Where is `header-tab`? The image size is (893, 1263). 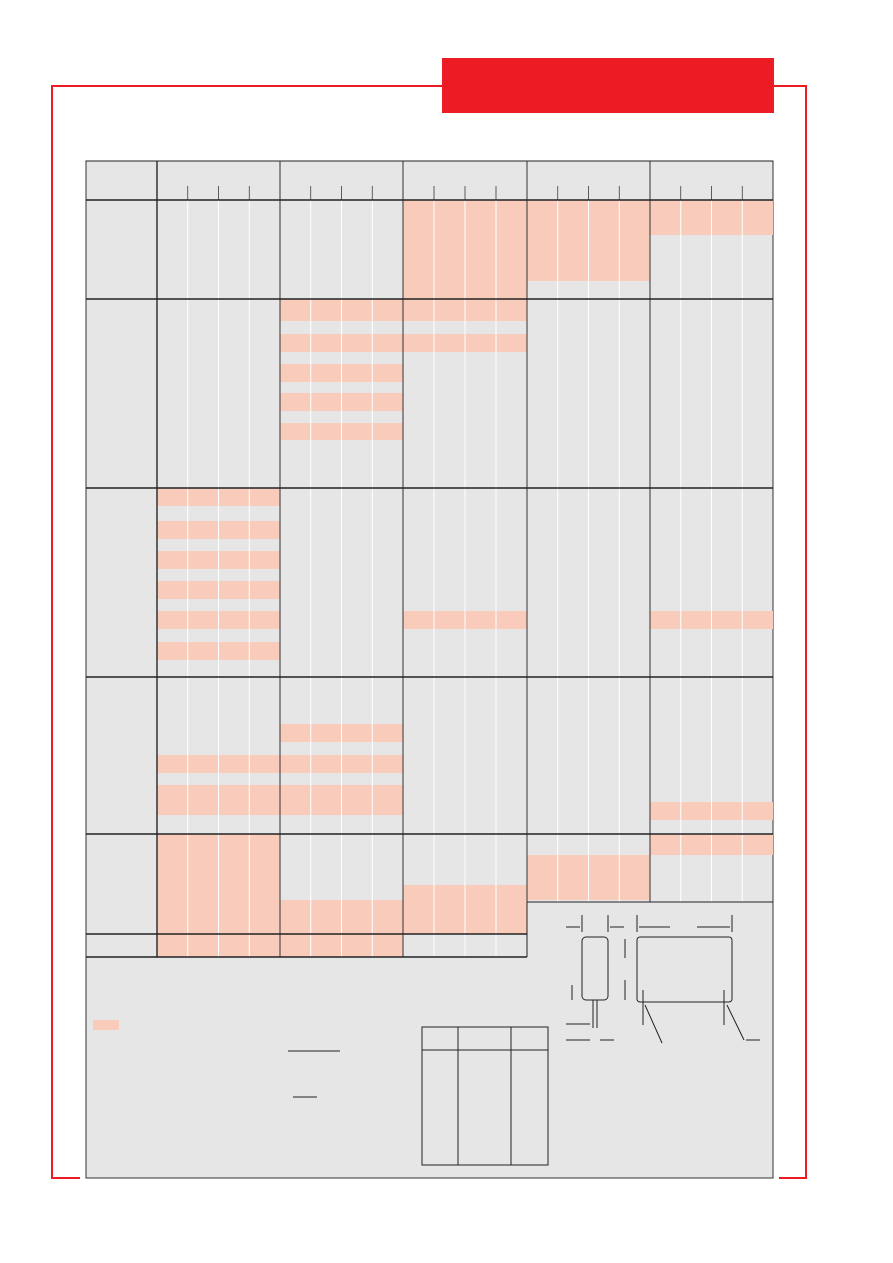
header-tab is located at coordinates (608, 85).